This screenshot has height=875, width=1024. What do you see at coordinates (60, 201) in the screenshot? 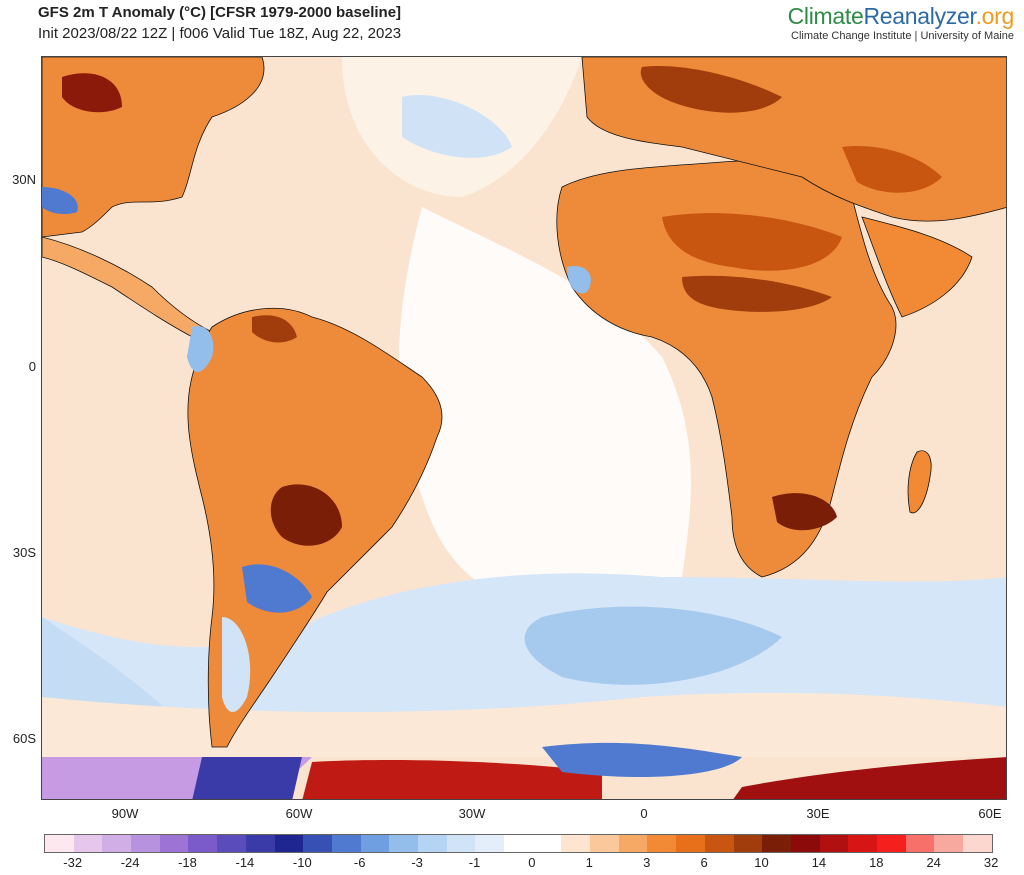
I see `map-region-gulf-cold` at bounding box center [60, 201].